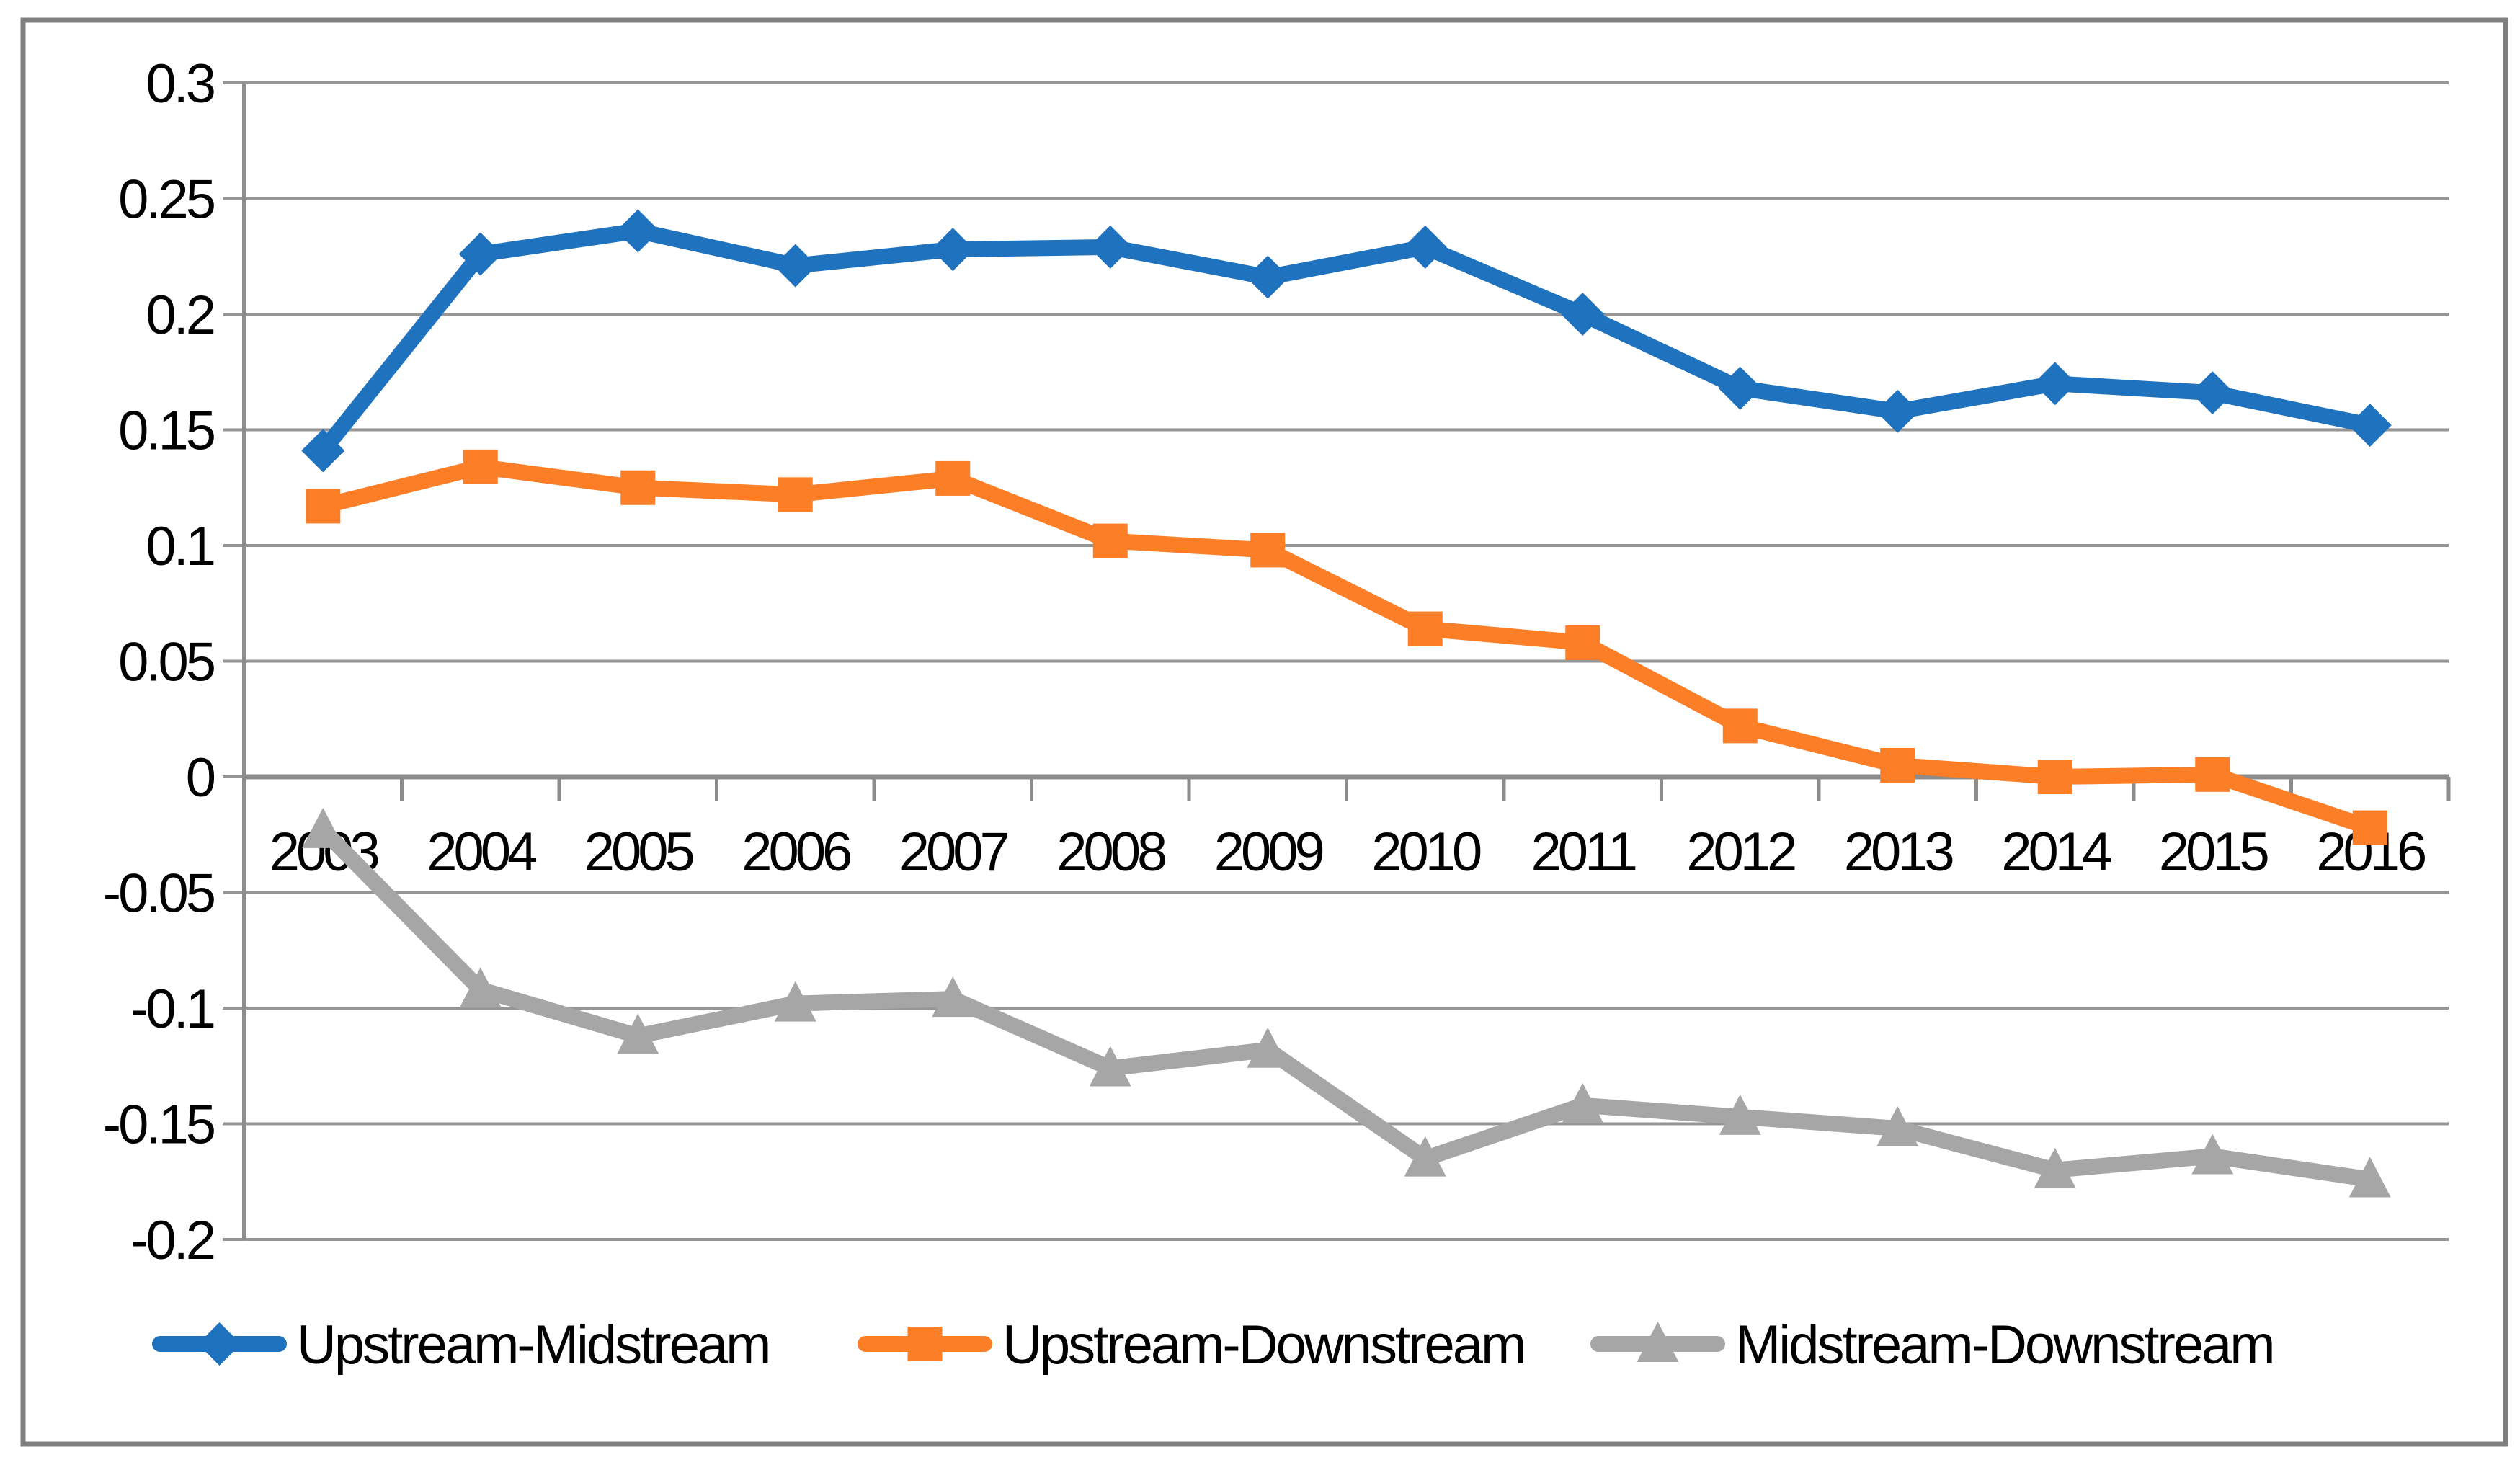  Describe the element at coordinates (179, 547) in the screenshot. I see `y-axis-label: 0.1` at that location.